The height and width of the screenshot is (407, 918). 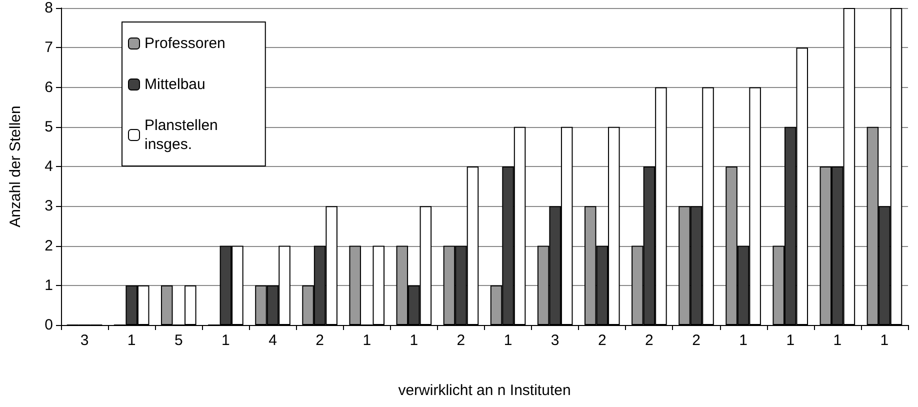 What do you see at coordinates (185, 43) in the screenshot?
I see `legend-label: Professoren` at bounding box center [185, 43].